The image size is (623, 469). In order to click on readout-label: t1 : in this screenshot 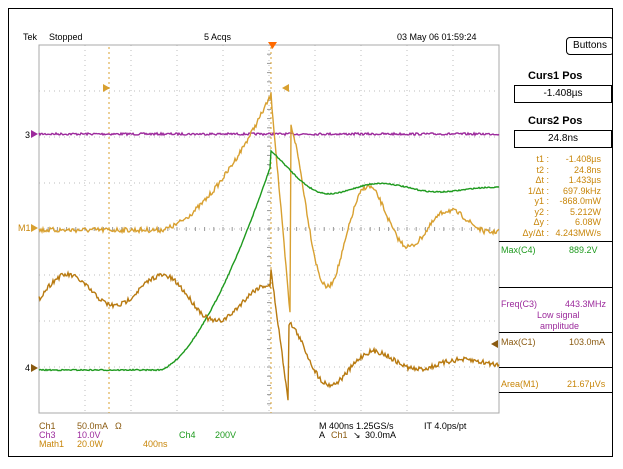, I will do `click(542, 159)`.